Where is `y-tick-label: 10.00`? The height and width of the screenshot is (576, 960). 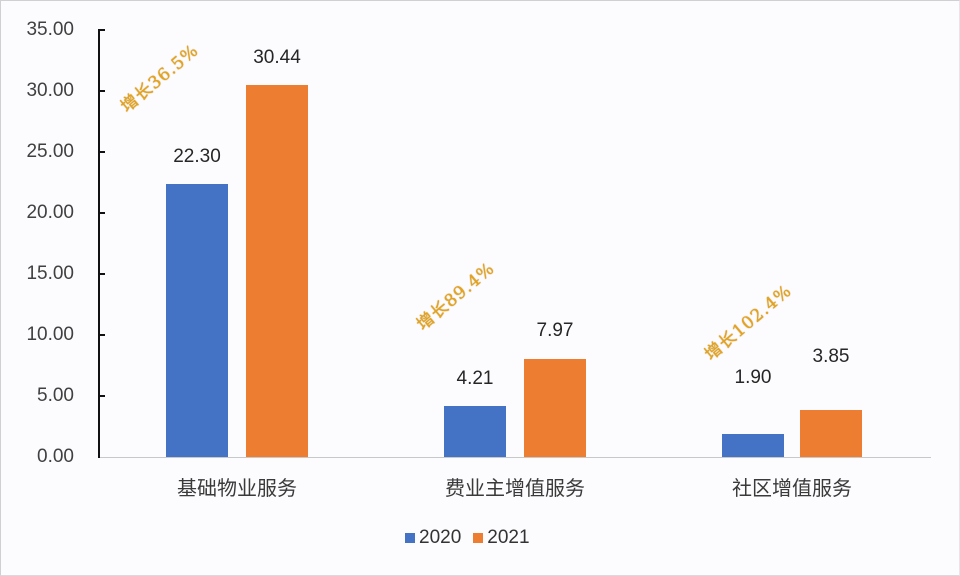 y-tick-label: 10.00 is located at coordinates (50, 334).